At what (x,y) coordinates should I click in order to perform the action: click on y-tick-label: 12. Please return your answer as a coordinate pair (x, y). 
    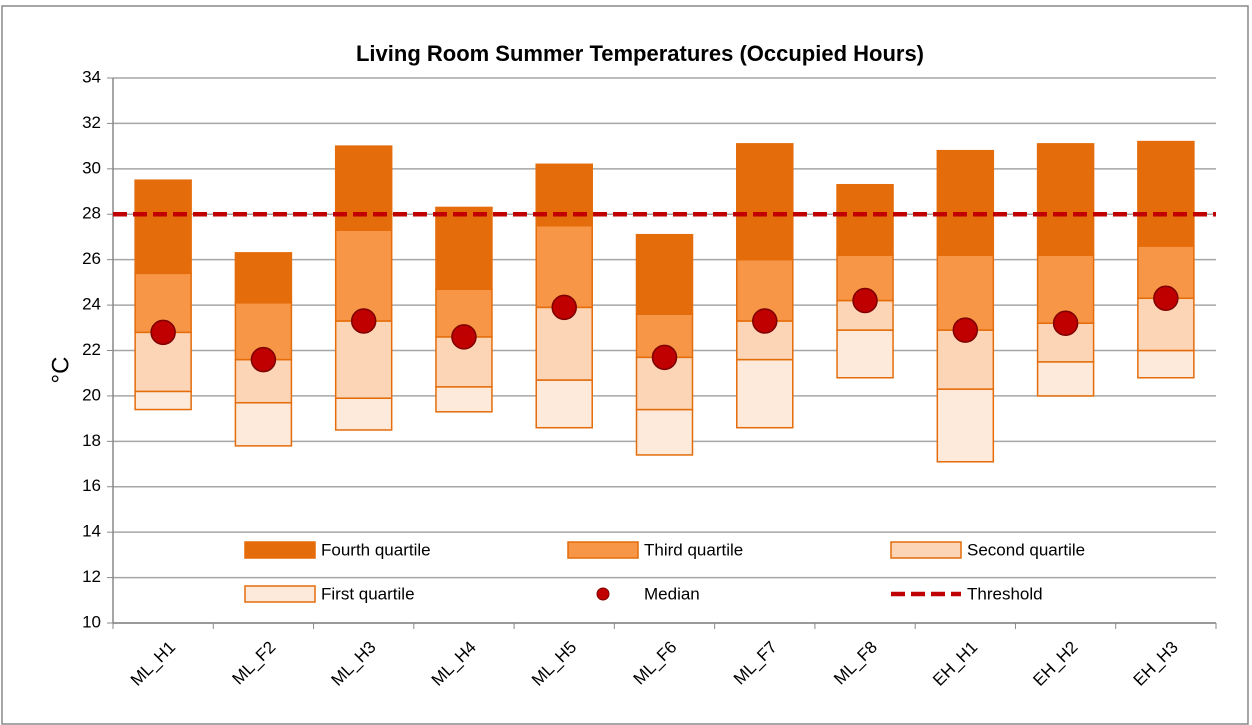
    Looking at the image, I should click on (91, 576).